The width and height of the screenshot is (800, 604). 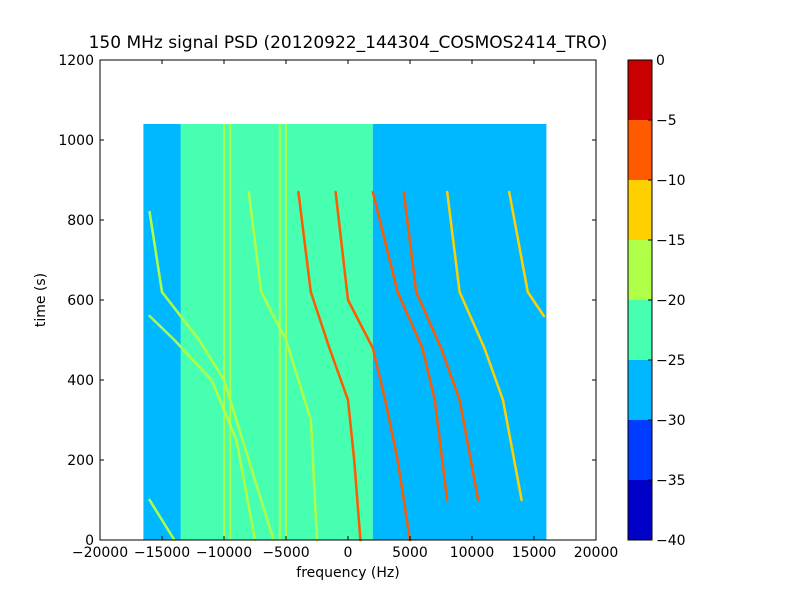 I want to click on colorbar-tick-label: −15, so click(x=671, y=241).